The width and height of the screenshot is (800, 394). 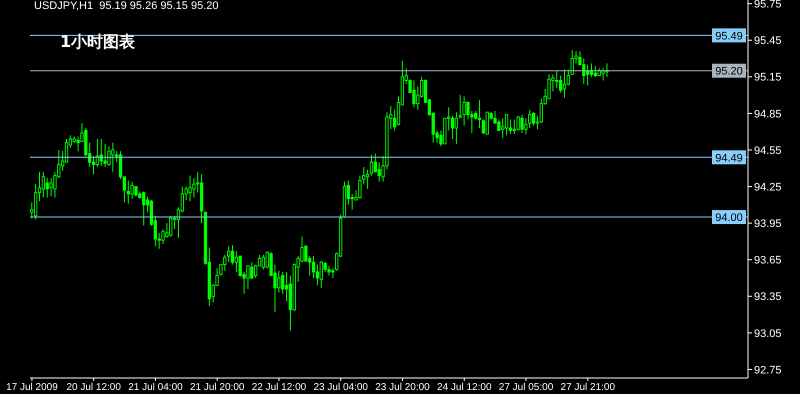 What do you see at coordinates (768, 260) in the screenshot?
I see `y-tick-label: 93.65` at bounding box center [768, 260].